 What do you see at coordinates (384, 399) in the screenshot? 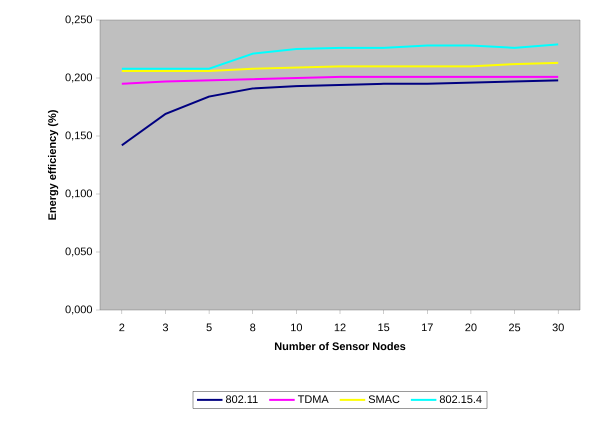
I see `legend-label: SMAC` at bounding box center [384, 399].